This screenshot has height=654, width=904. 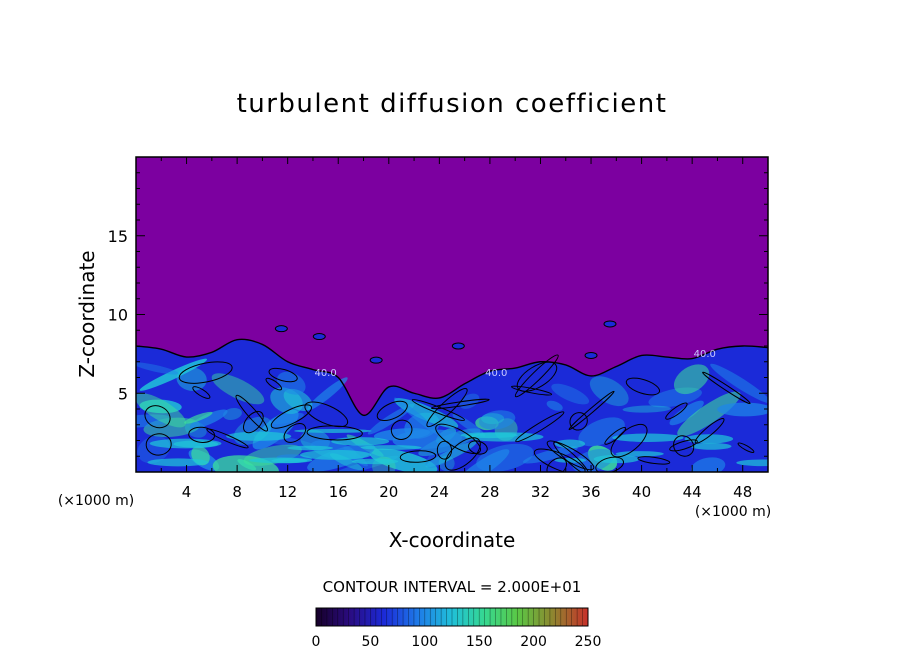 What do you see at coordinates (533, 642) in the screenshot?
I see `colorbar-tick-label: 200` at bounding box center [533, 642].